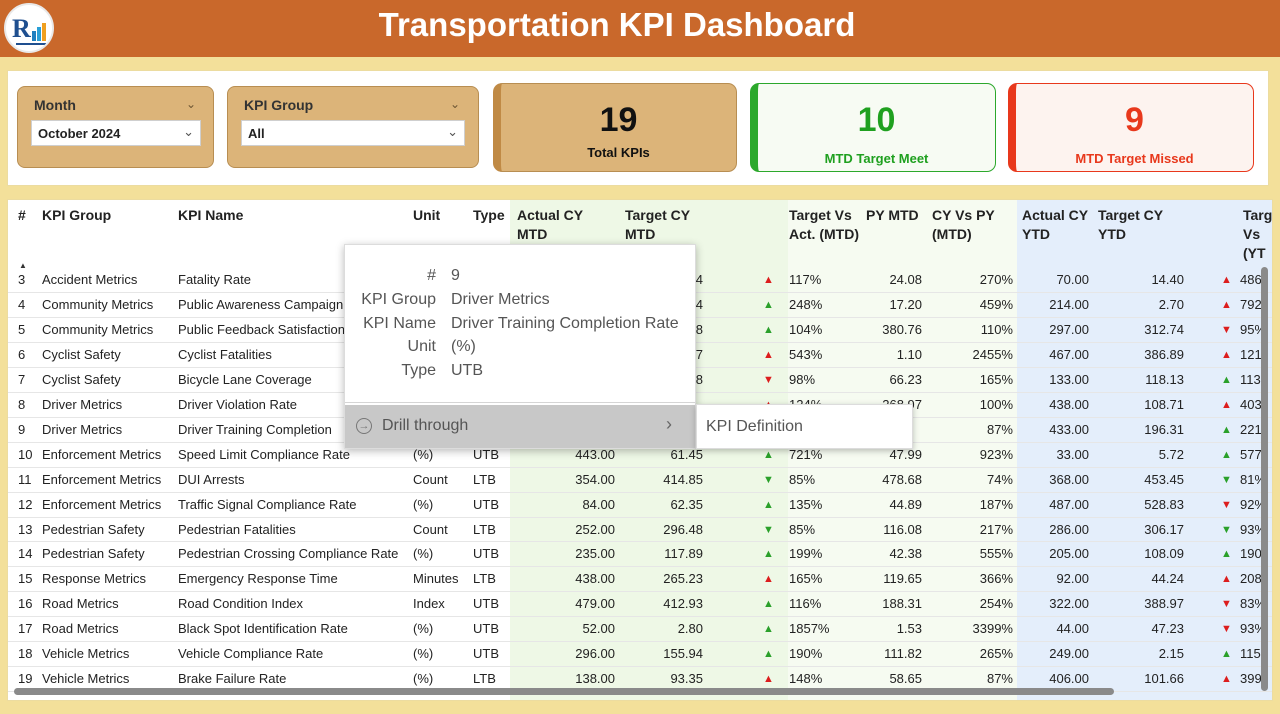  Describe the element at coordinates (996, 404) in the screenshot. I see `cell-cy-vs-py-mtd: 100%` at that location.